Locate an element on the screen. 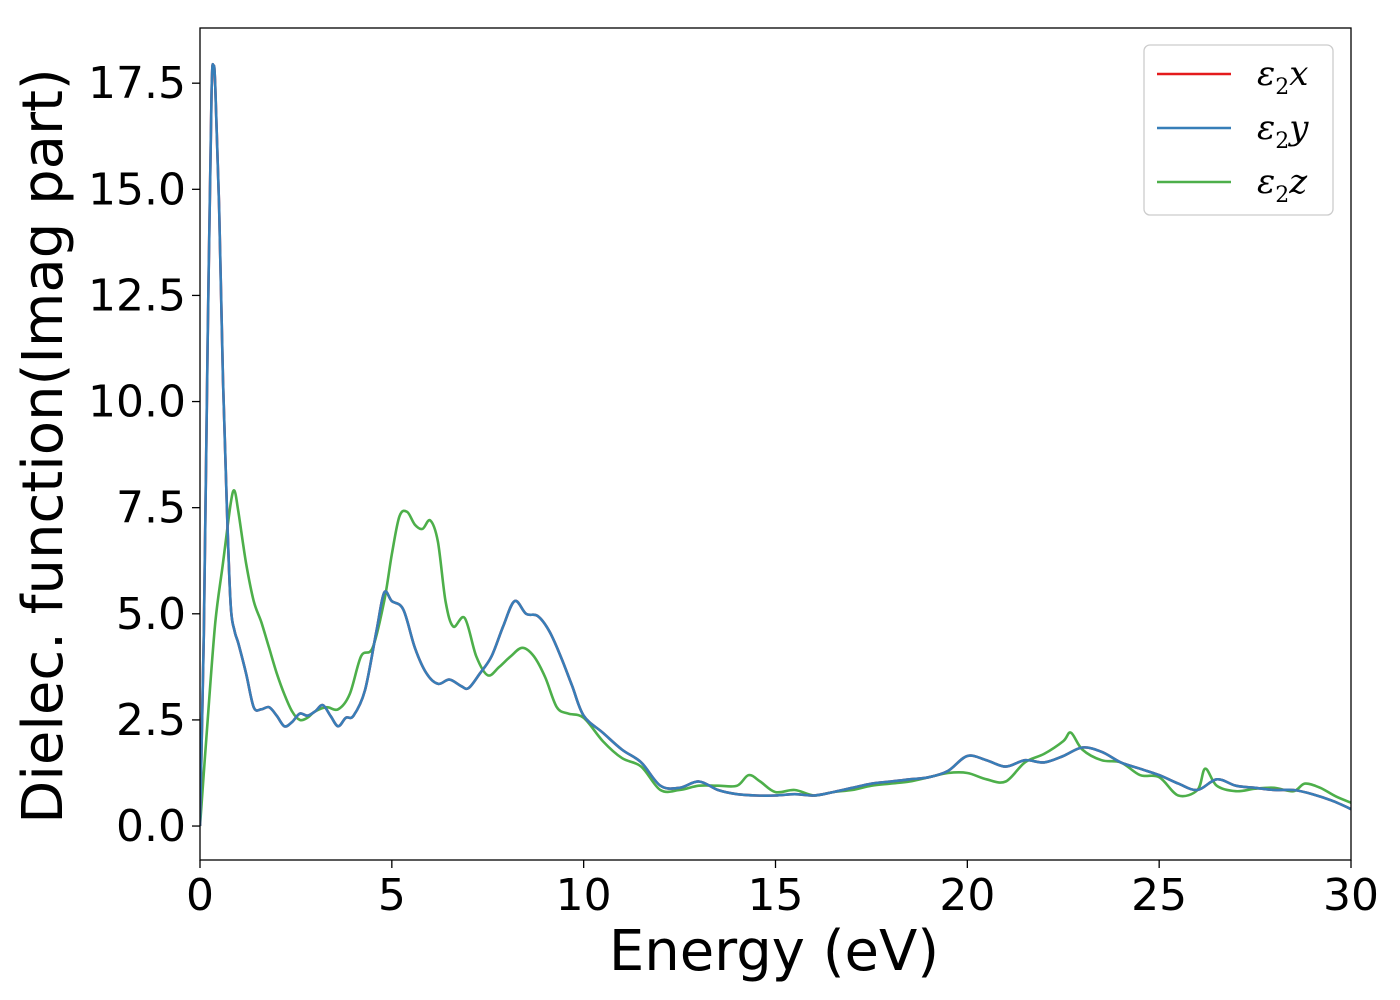 This screenshot has width=1400, height=1000. x-tick-label: 15 is located at coordinates (776, 895).